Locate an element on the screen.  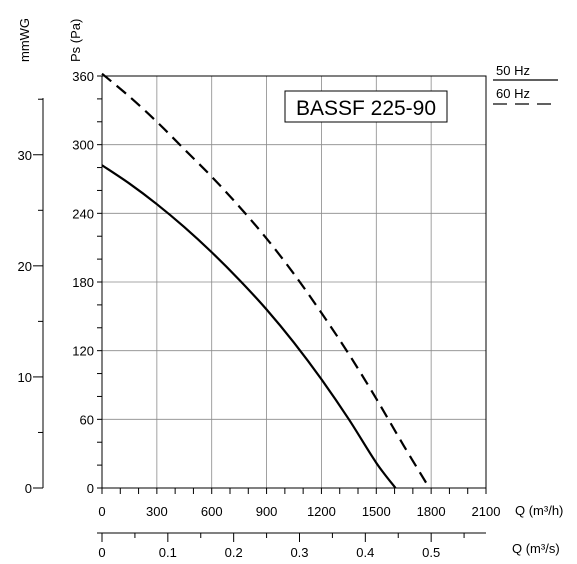
x-axis-m3h-tick-label: 600 is located at coordinates (212, 511).